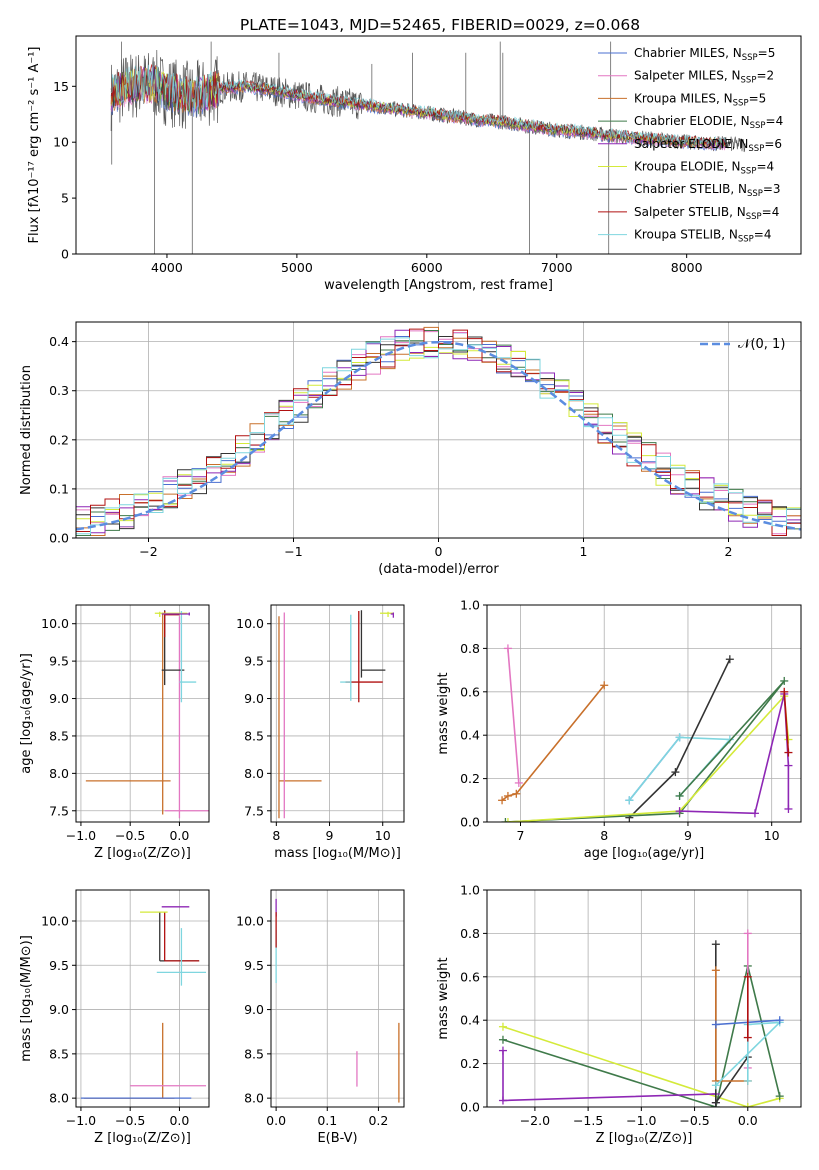 This screenshot has height=1170, width=819. I want to click on legend-entry: Chabrier MILES, NSSP=5, so click(704, 54).